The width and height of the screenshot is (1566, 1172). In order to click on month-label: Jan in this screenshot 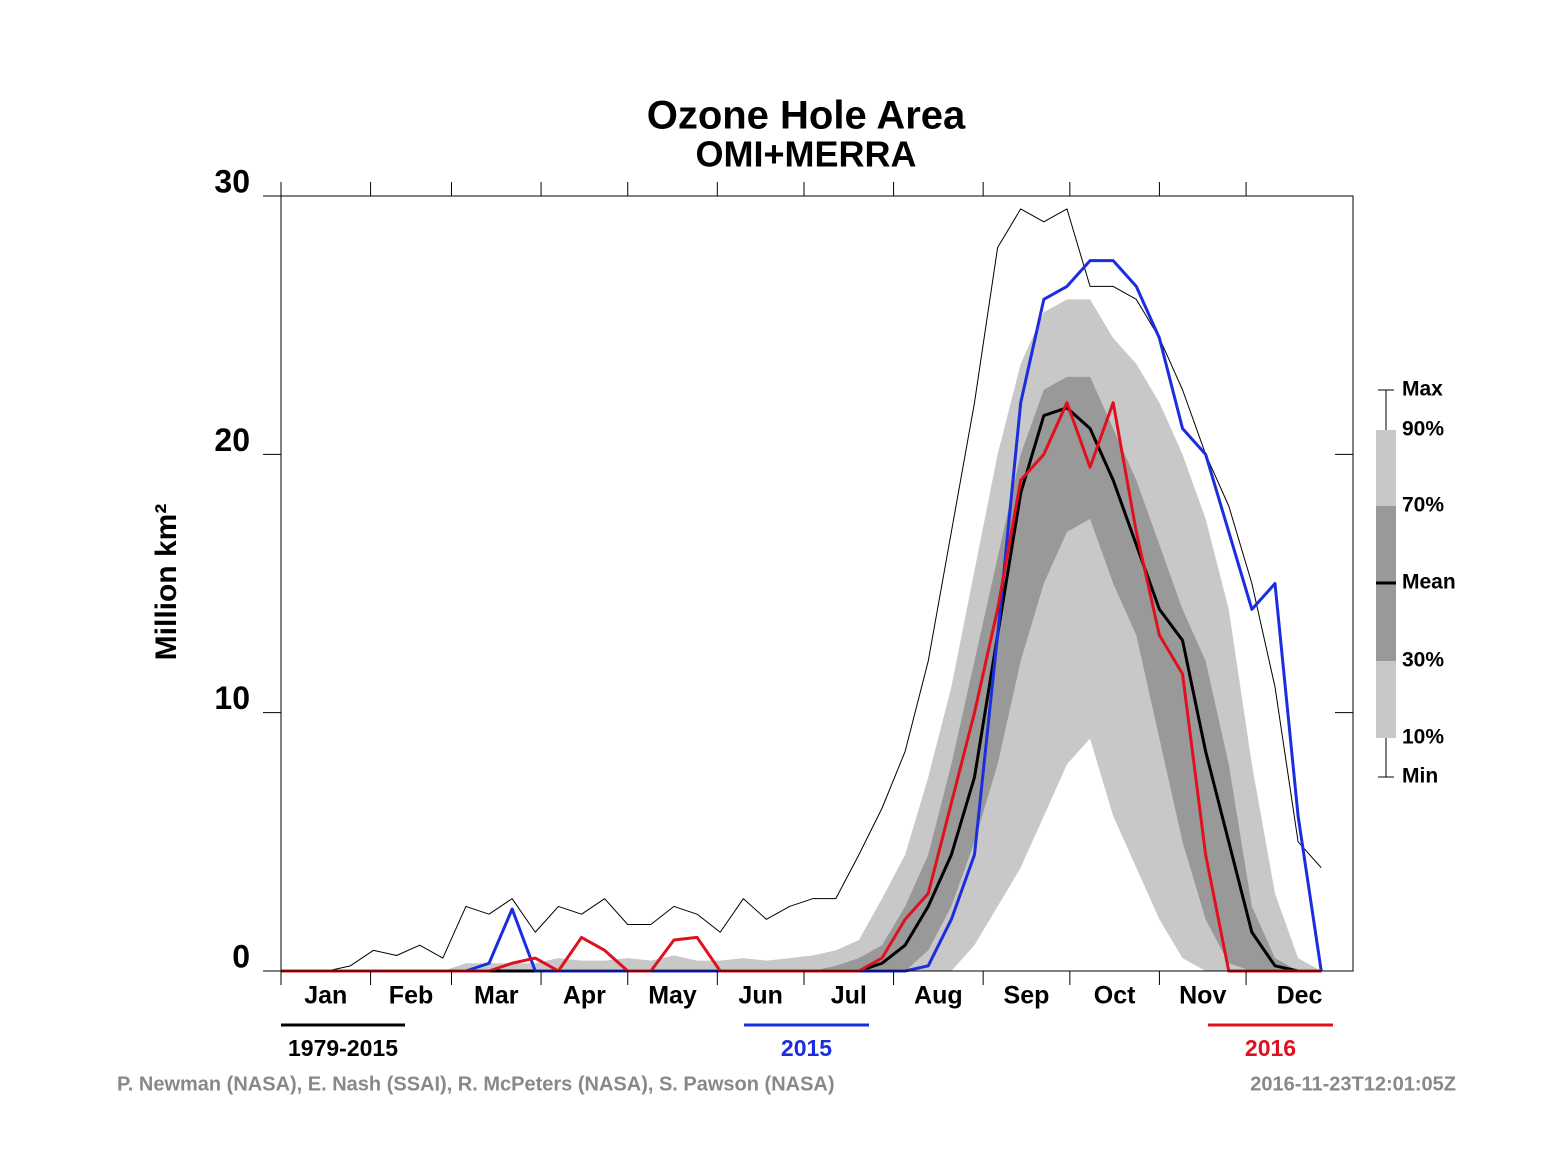, I will do `click(325, 996)`.